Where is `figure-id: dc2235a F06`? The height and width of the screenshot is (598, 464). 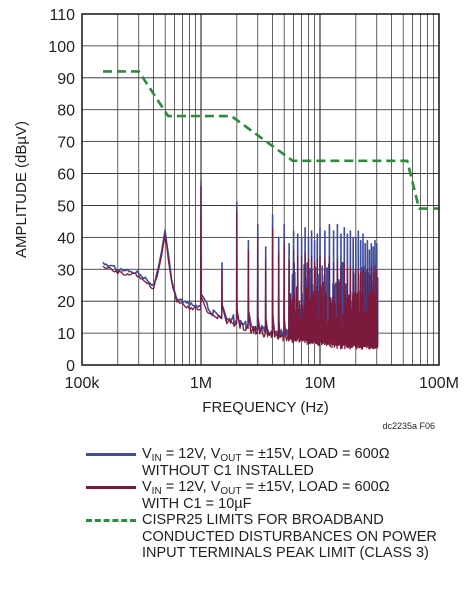 figure-id: dc2235a F06 is located at coordinates (408, 426).